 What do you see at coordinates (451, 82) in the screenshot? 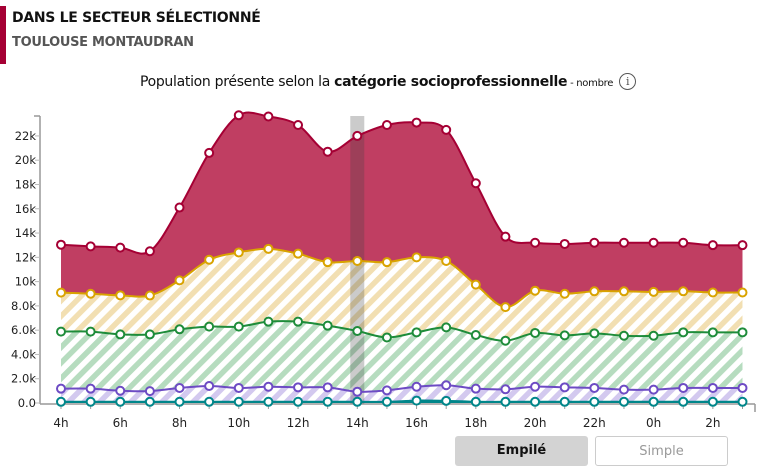
I see `chart-title-bold: catégorie socioprofessionnelle` at bounding box center [451, 82].